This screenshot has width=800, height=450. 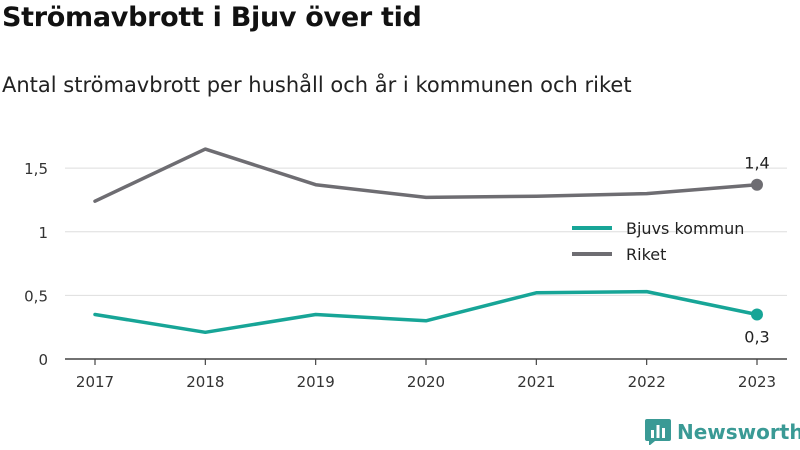 What do you see at coordinates (426, 382) in the screenshot?
I see `x-tick-label: 2020` at bounding box center [426, 382].